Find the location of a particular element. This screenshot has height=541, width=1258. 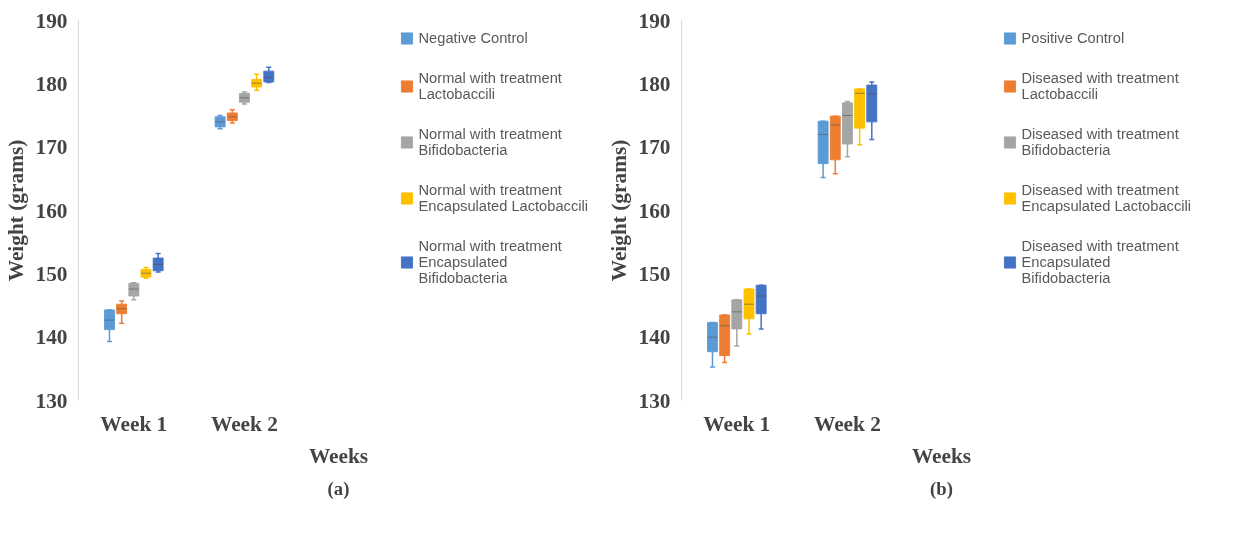

text: (a) is located at coordinates (338, 488).